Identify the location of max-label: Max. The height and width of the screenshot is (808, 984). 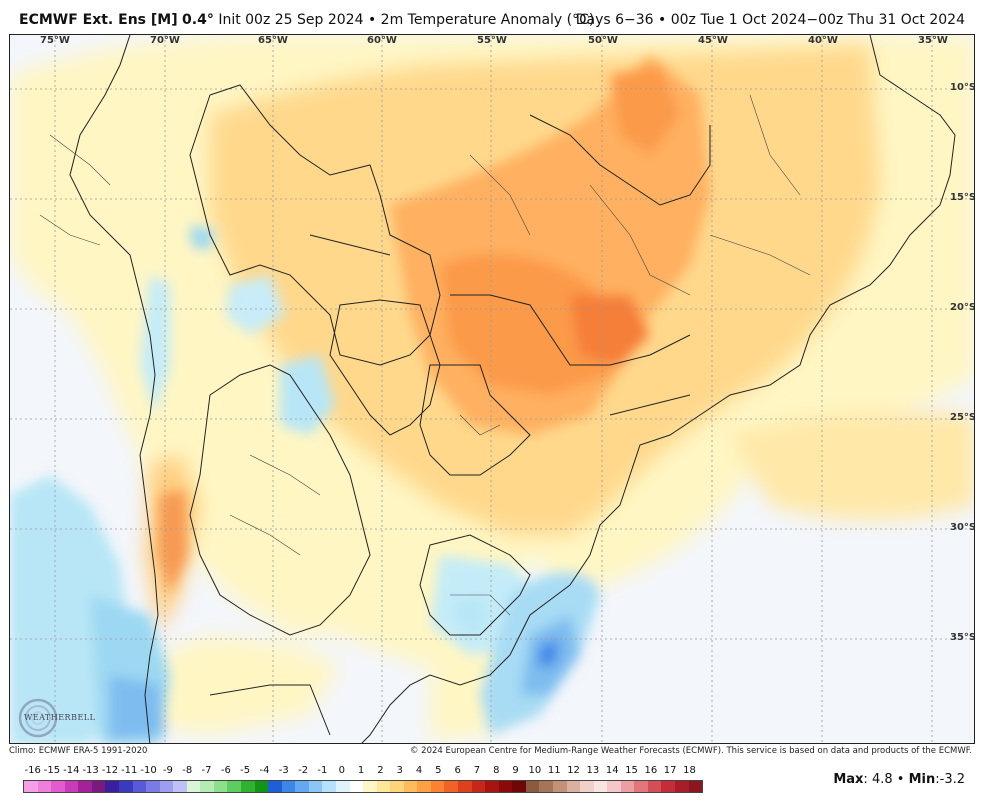
(848, 779).